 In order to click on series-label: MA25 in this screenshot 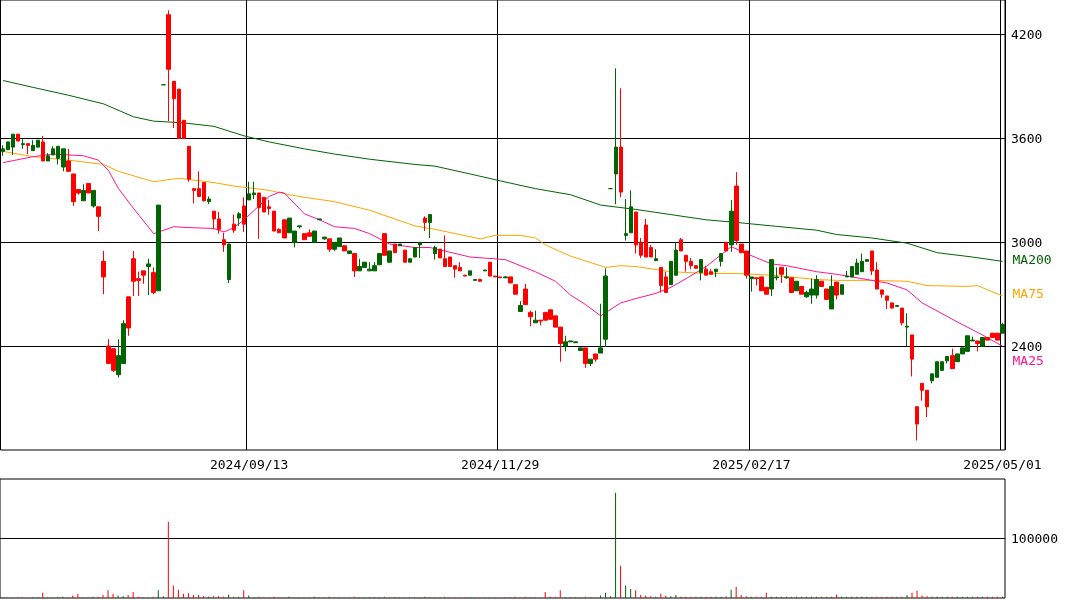, I will do `click(1028, 360)`.